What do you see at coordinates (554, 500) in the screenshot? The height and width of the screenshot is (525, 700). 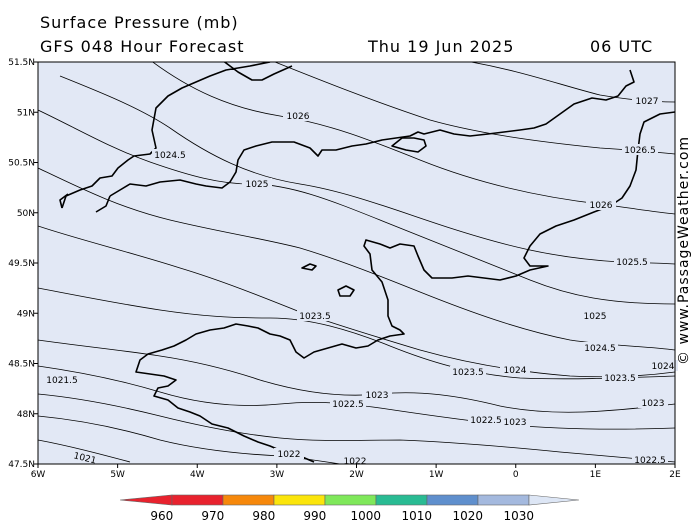 I see `colorbar-high-arrow` at bounding box center [554, 500].